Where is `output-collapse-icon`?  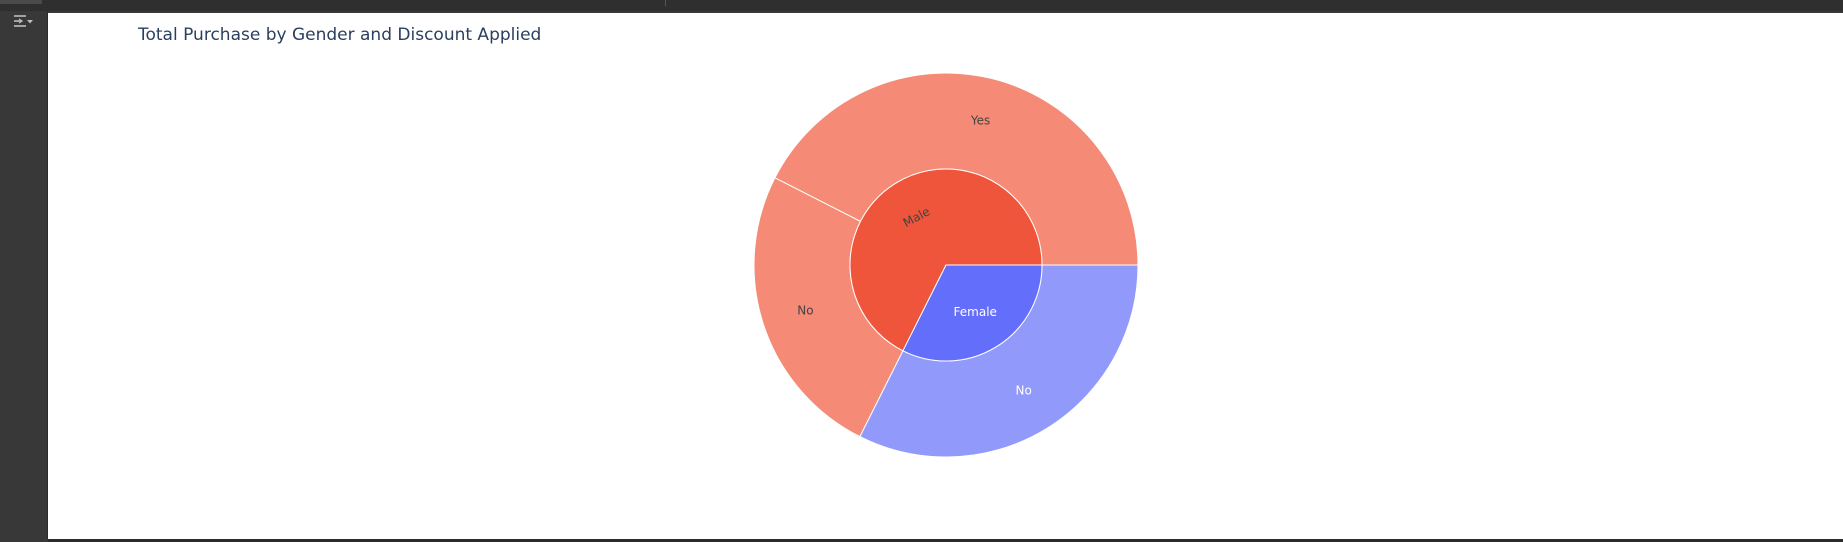
output-collapse-icon is located at coordinates (23, 21).